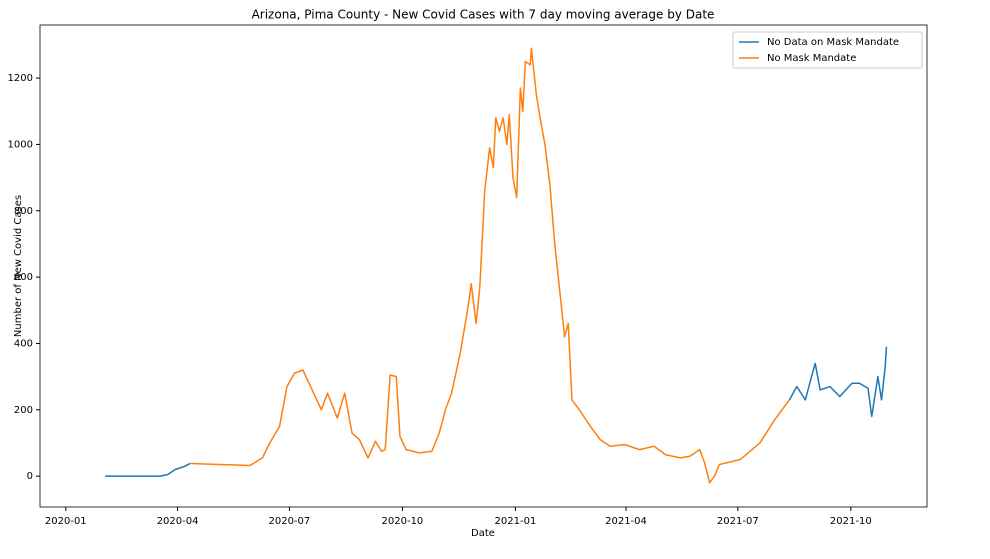 The width and height of the screenshot is (990, 559). I want to click on legend-label: No Mask Mandate, so click(811, 58).